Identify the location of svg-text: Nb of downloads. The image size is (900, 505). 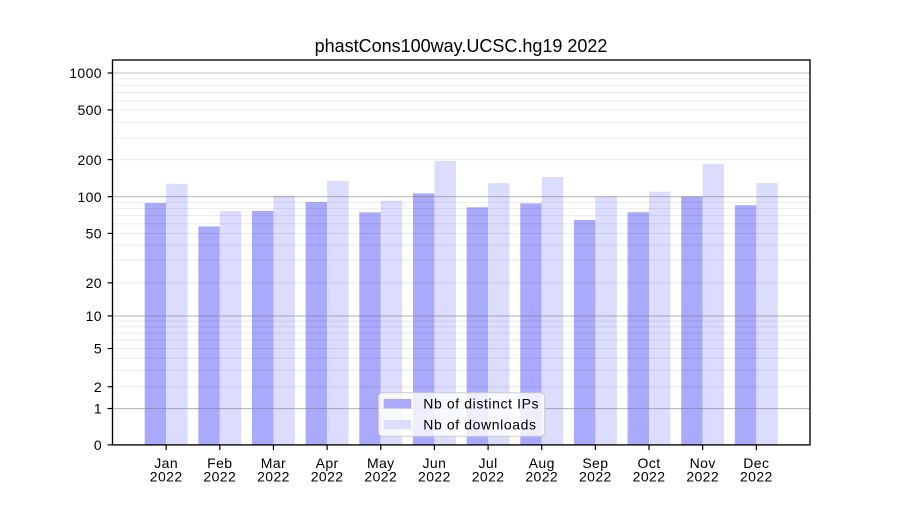
(479, 424).